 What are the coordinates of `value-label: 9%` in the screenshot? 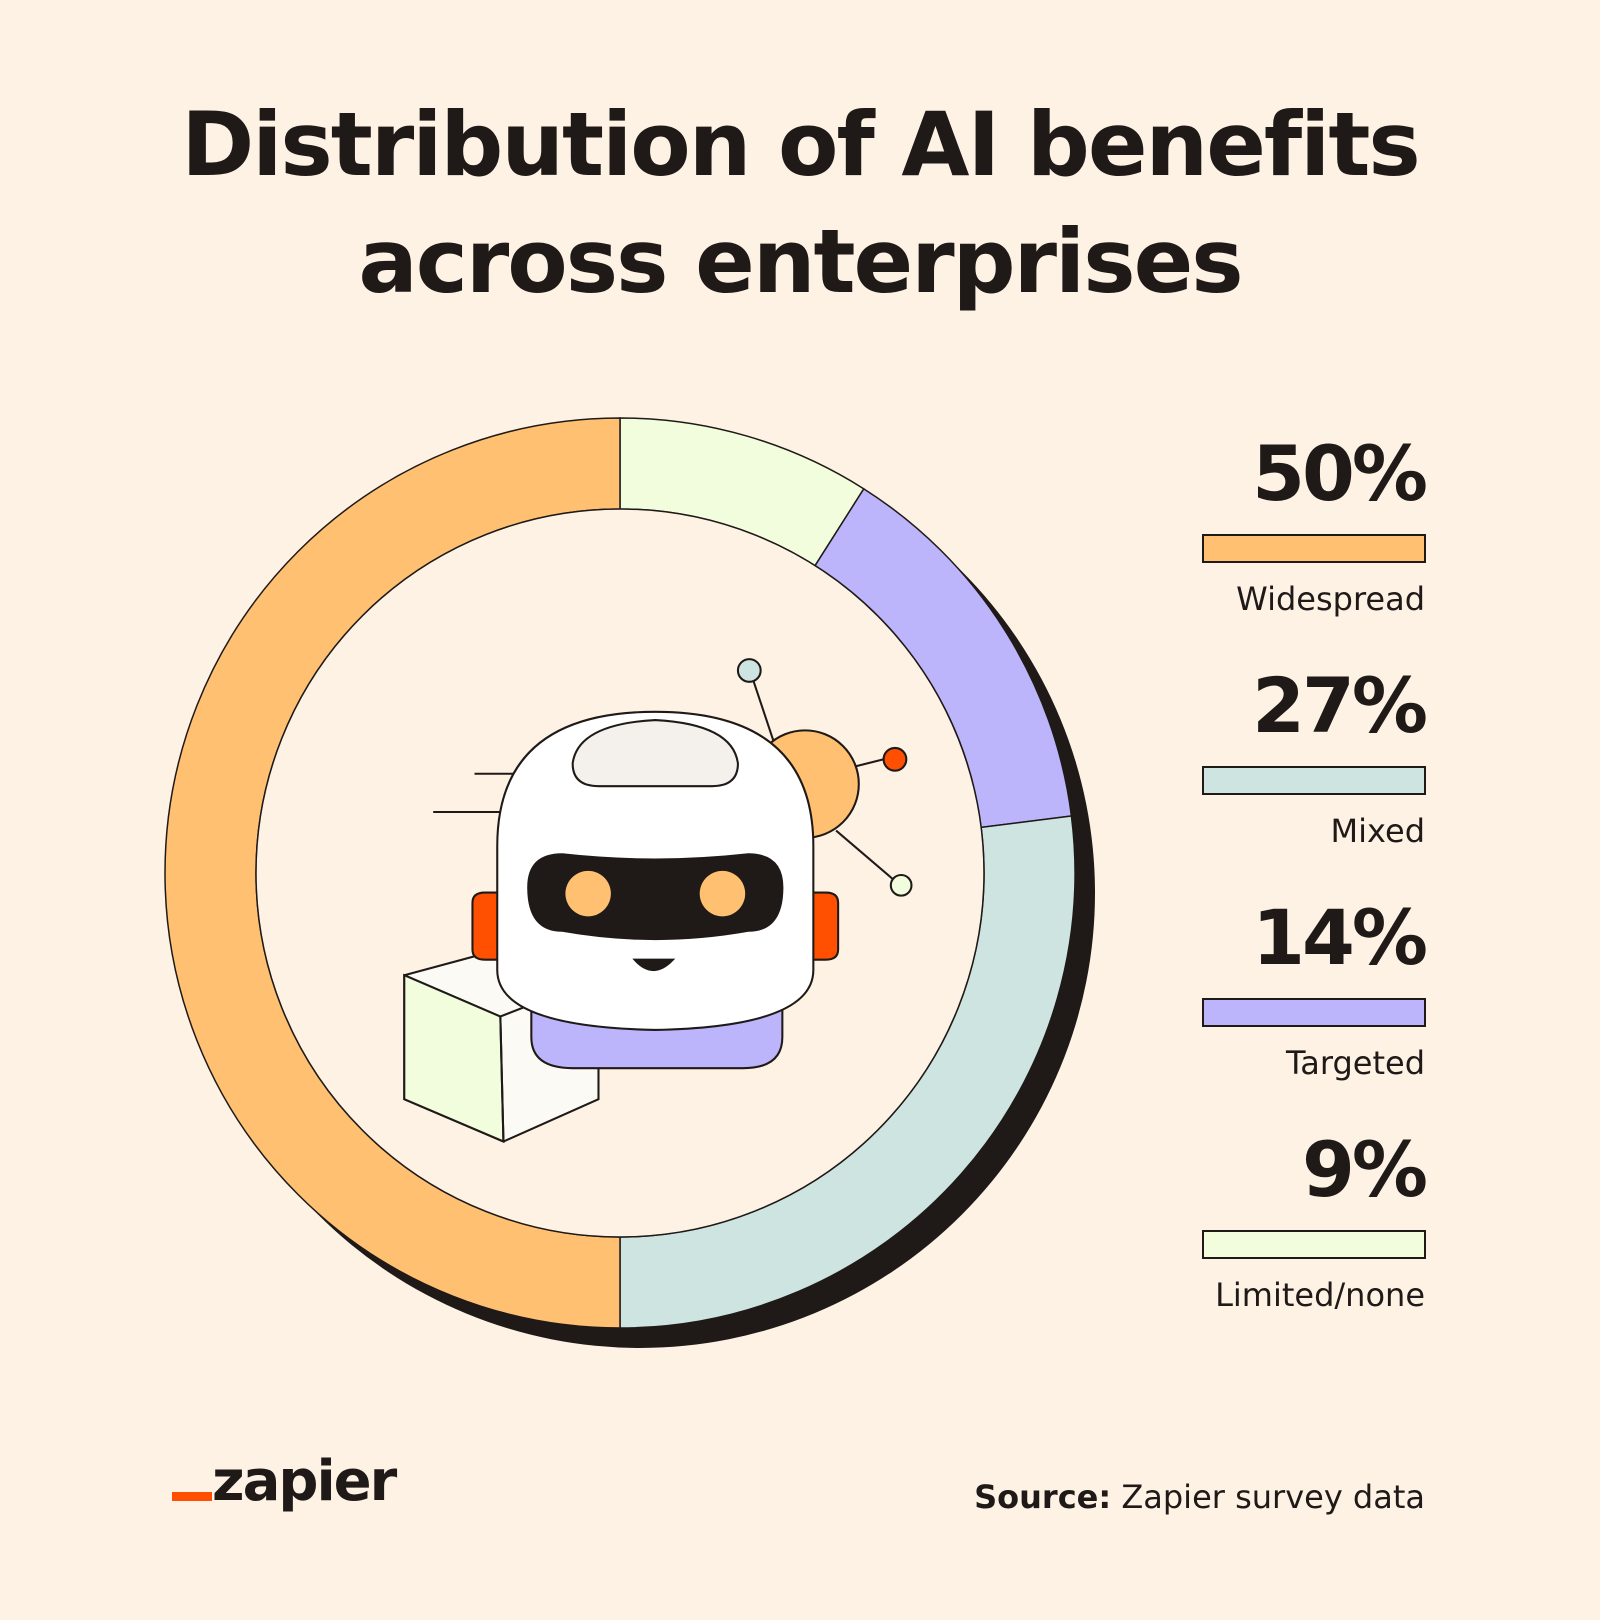 It's located at (1364, 1169).